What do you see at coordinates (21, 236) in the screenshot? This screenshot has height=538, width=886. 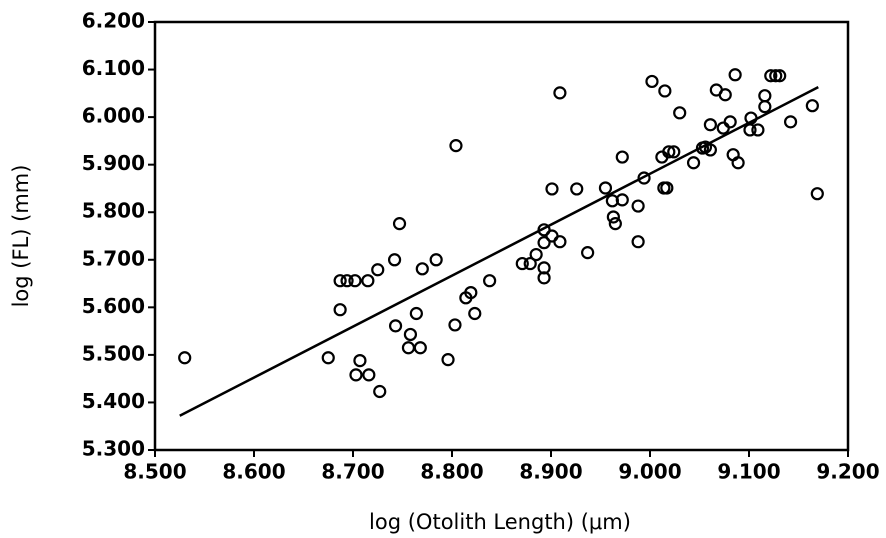 I see `y-axis-title: log (FL) (mm)` at bounding box center [21, 236].